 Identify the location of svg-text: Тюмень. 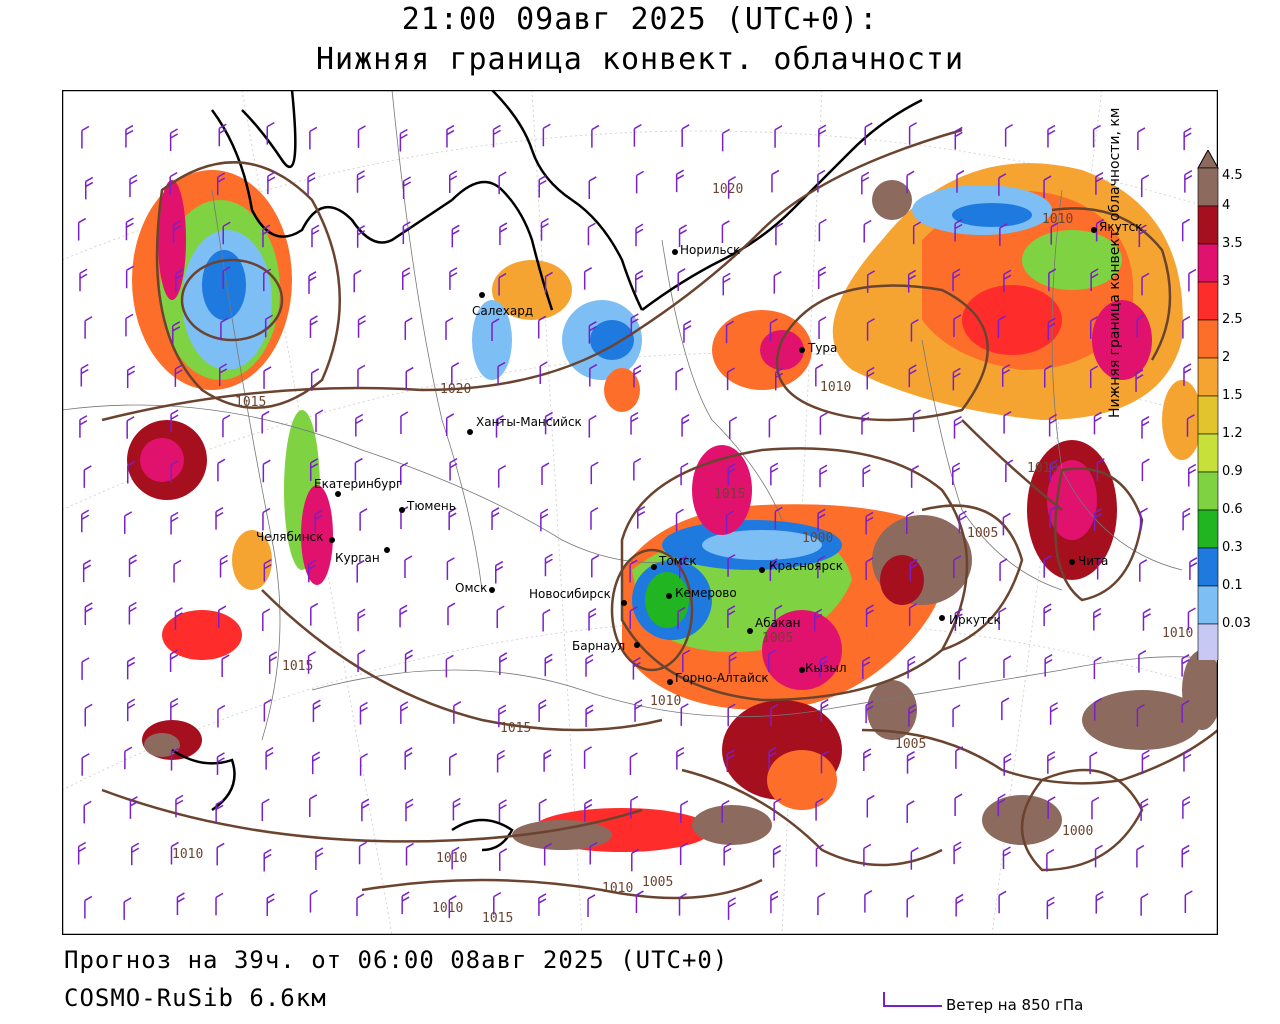
(431, 506).